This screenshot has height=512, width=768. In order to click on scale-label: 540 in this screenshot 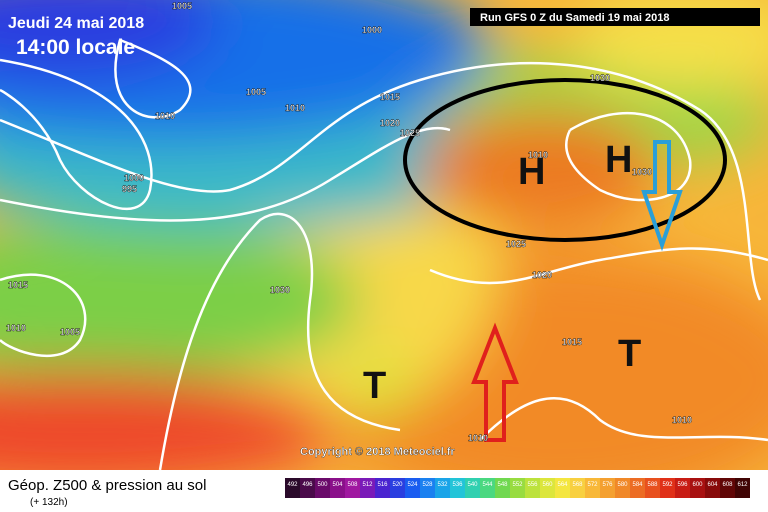, I will do `click(472, 485)`.